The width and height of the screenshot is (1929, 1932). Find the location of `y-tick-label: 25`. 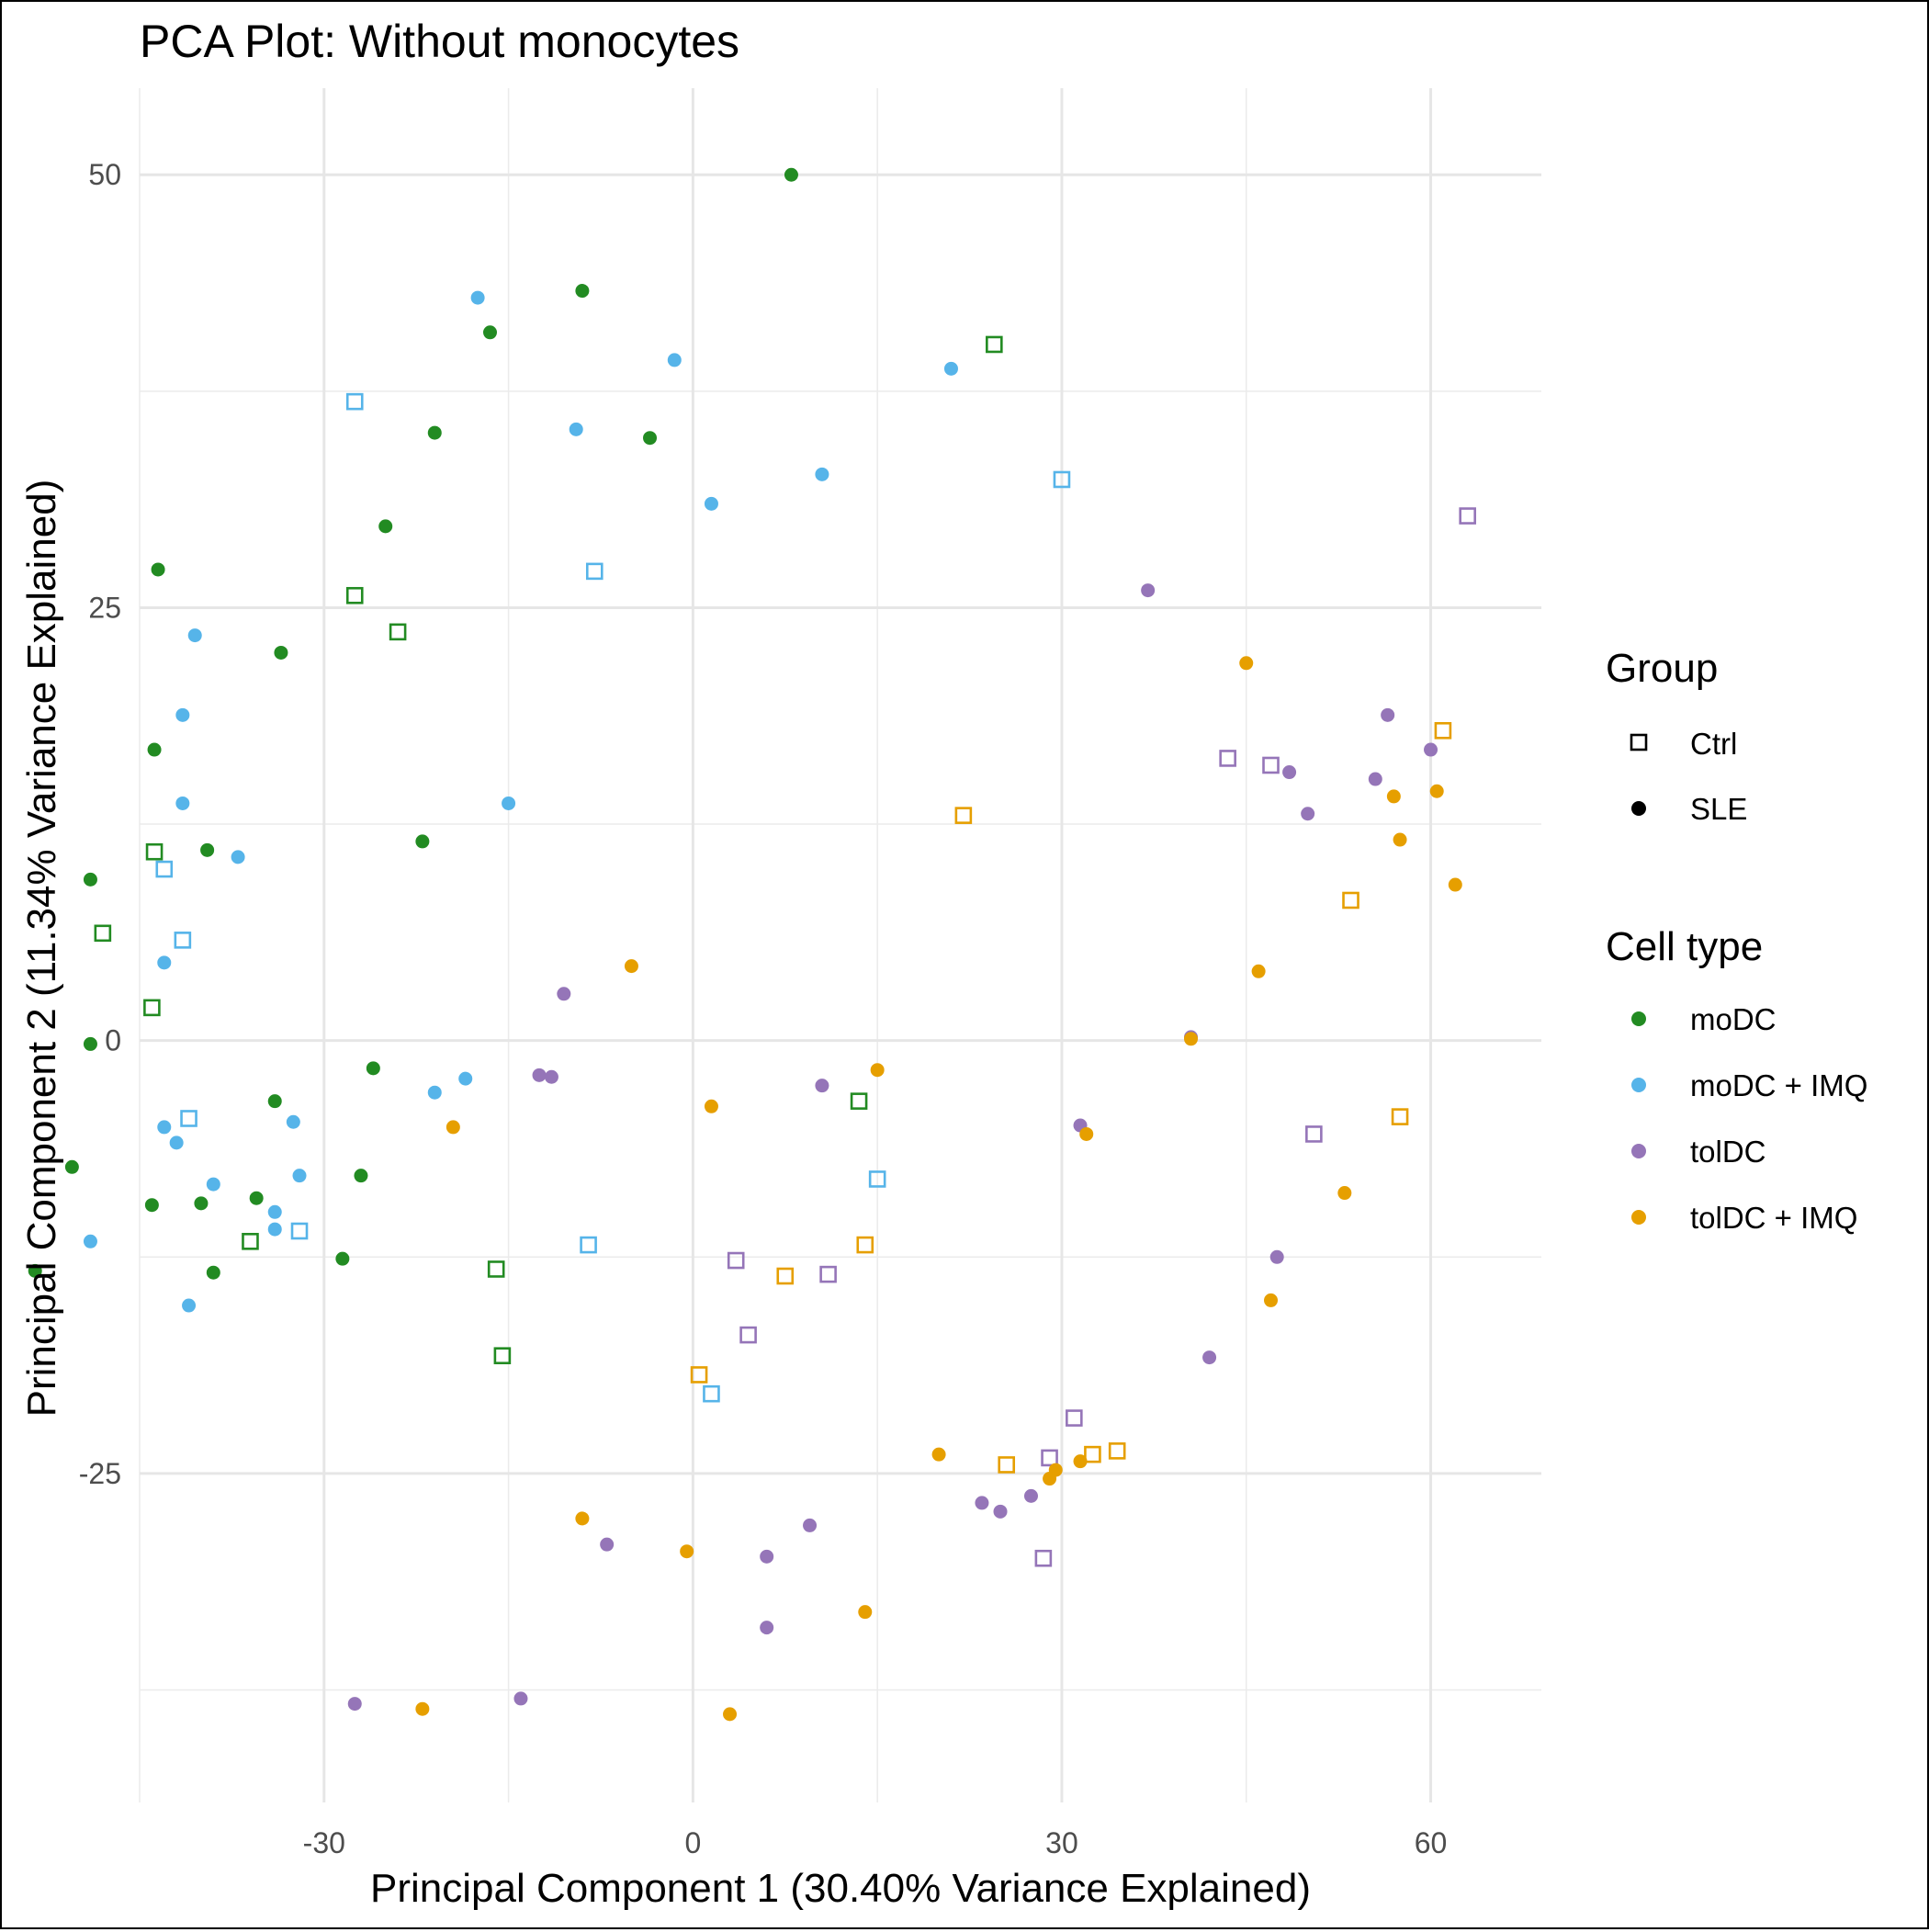

y-tick-label: 25 is located at coordinates (104, 607).